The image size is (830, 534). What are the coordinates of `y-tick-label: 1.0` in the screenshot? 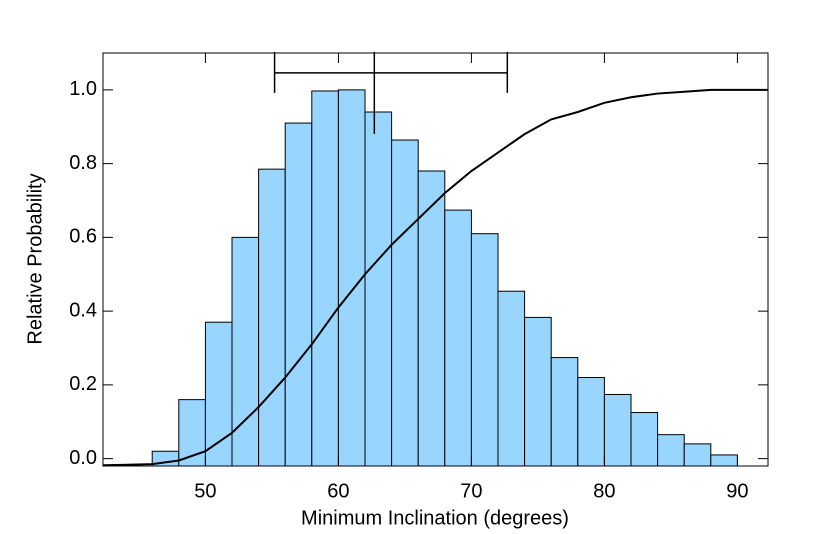 It's located at (83, 89).